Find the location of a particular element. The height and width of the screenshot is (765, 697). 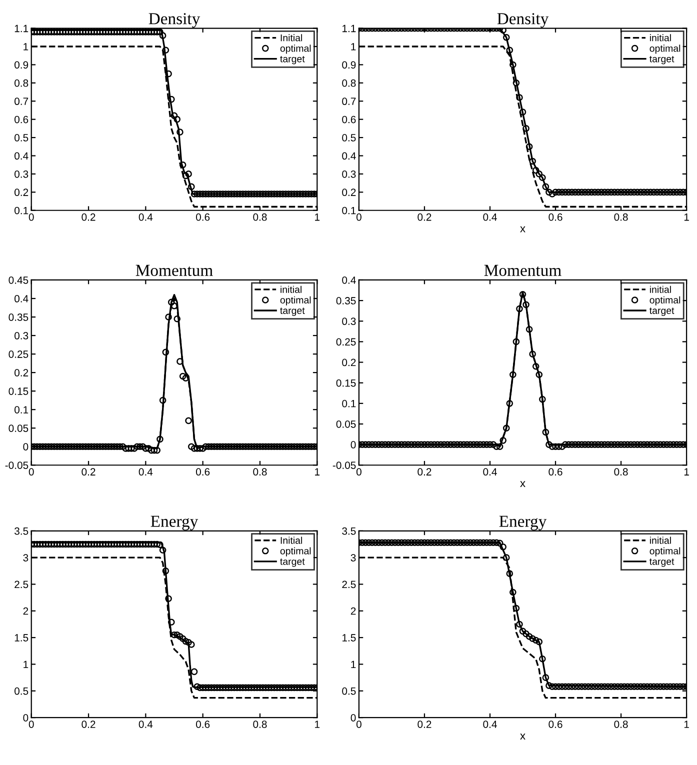

y-tick-label: 0.15 is located at coordinates (18, 391).